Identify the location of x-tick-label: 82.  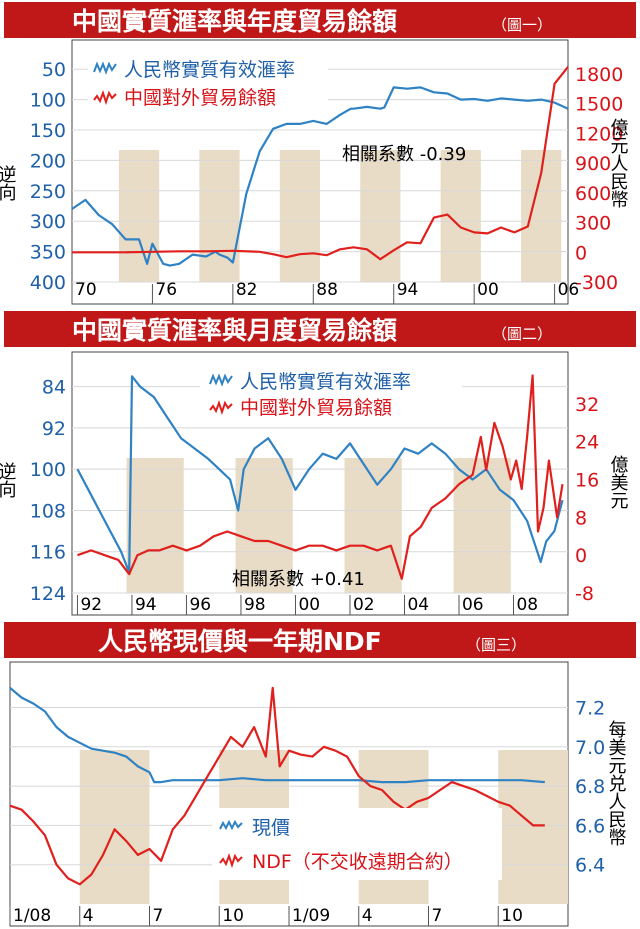
(247, 290).